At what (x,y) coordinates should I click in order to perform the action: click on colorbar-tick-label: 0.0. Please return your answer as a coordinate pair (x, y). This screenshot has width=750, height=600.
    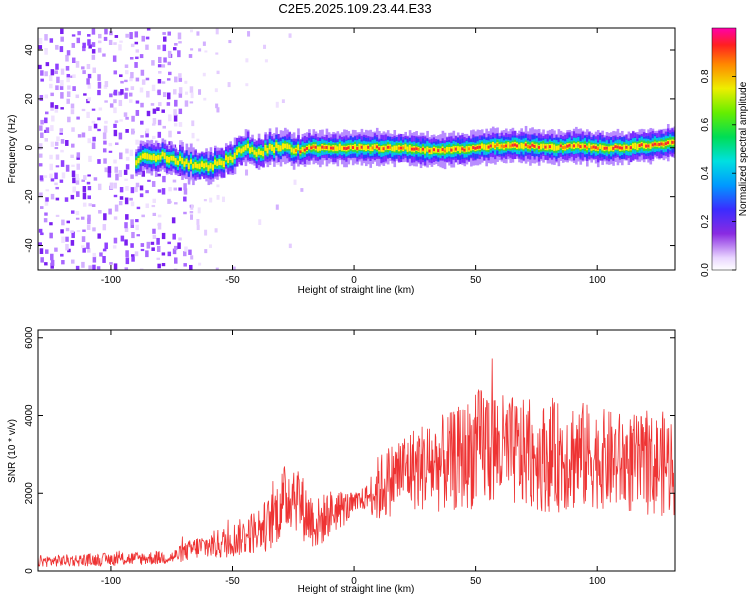
    Looking at the image, I should click on (705, 270).